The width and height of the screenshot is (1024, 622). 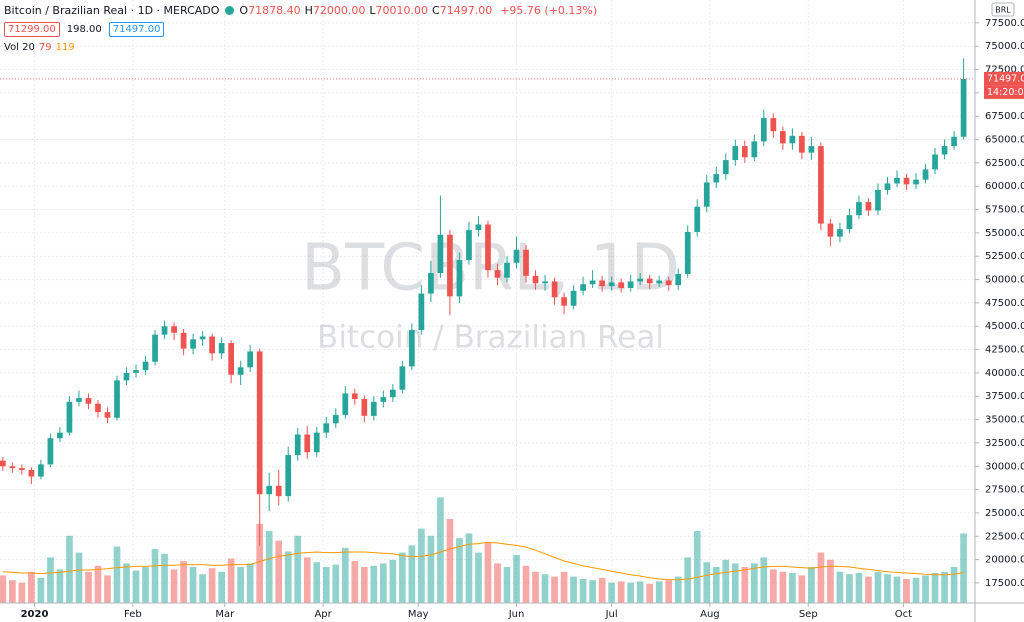 I want to click on x-tick-label: Aug, so click(x=710, y=614).